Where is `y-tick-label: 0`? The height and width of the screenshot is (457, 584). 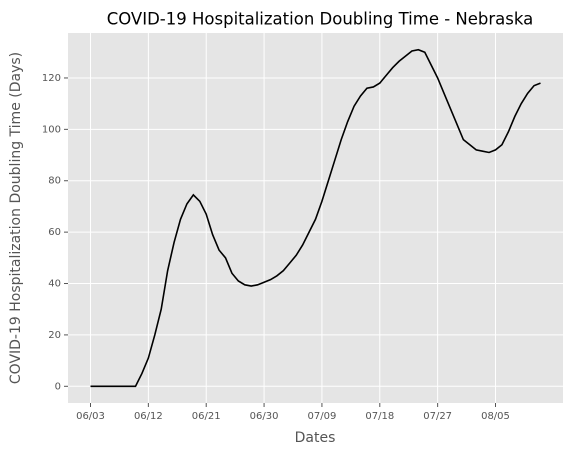
y-tick-label: 0 is located at coordinates (58, 386).